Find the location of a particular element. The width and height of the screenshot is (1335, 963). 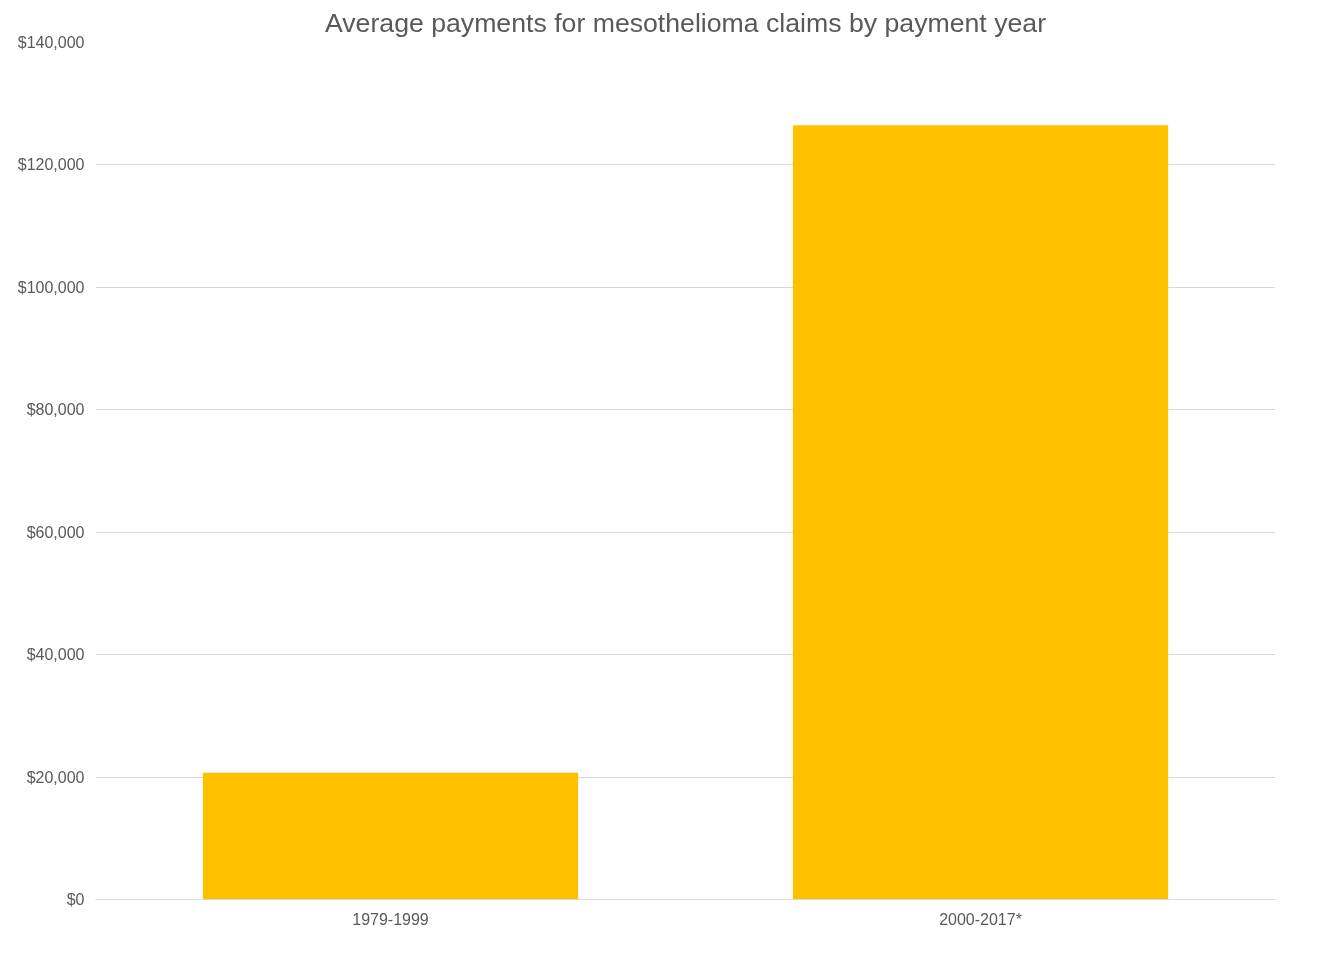

y-tick-label: $120,000 is located at coordinates (51, 165).